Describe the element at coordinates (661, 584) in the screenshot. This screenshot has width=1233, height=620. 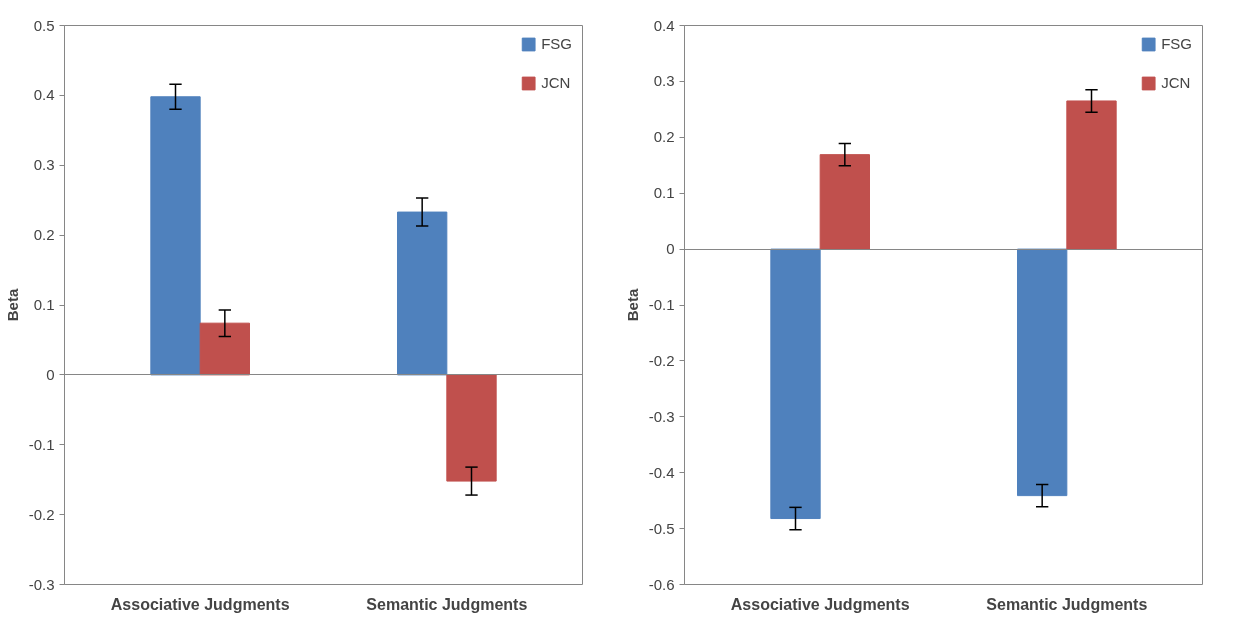
I see `y-tick-label: -0.6` at that location.